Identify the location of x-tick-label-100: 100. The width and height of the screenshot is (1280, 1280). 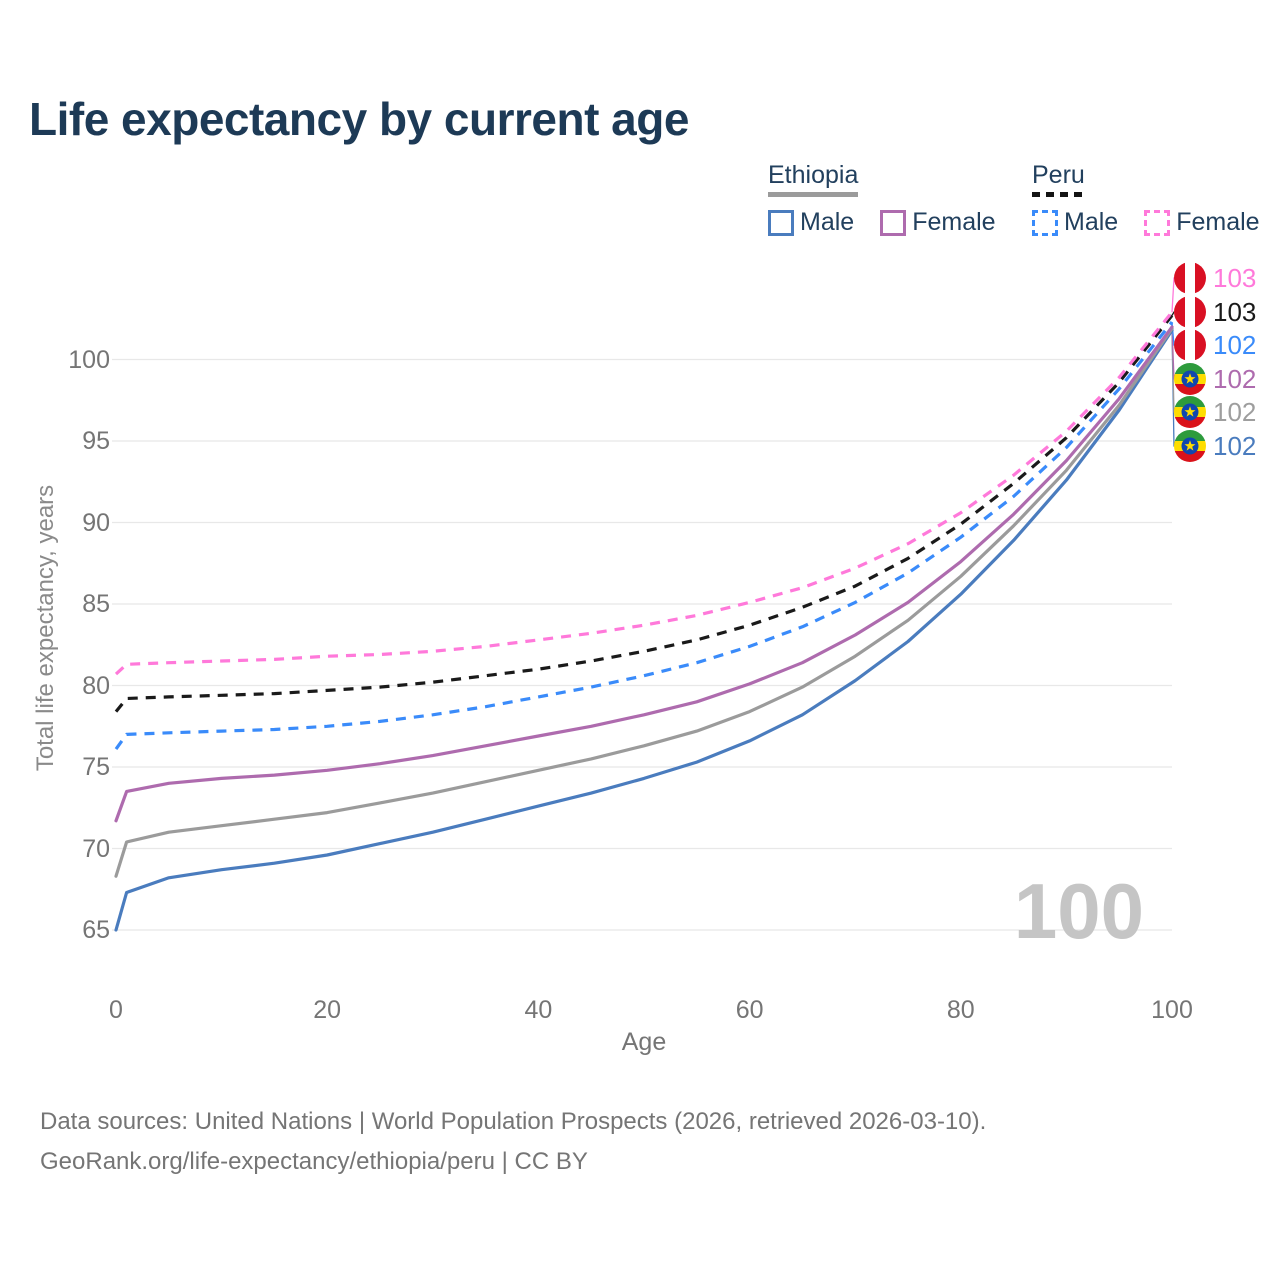
(1172, 1010).